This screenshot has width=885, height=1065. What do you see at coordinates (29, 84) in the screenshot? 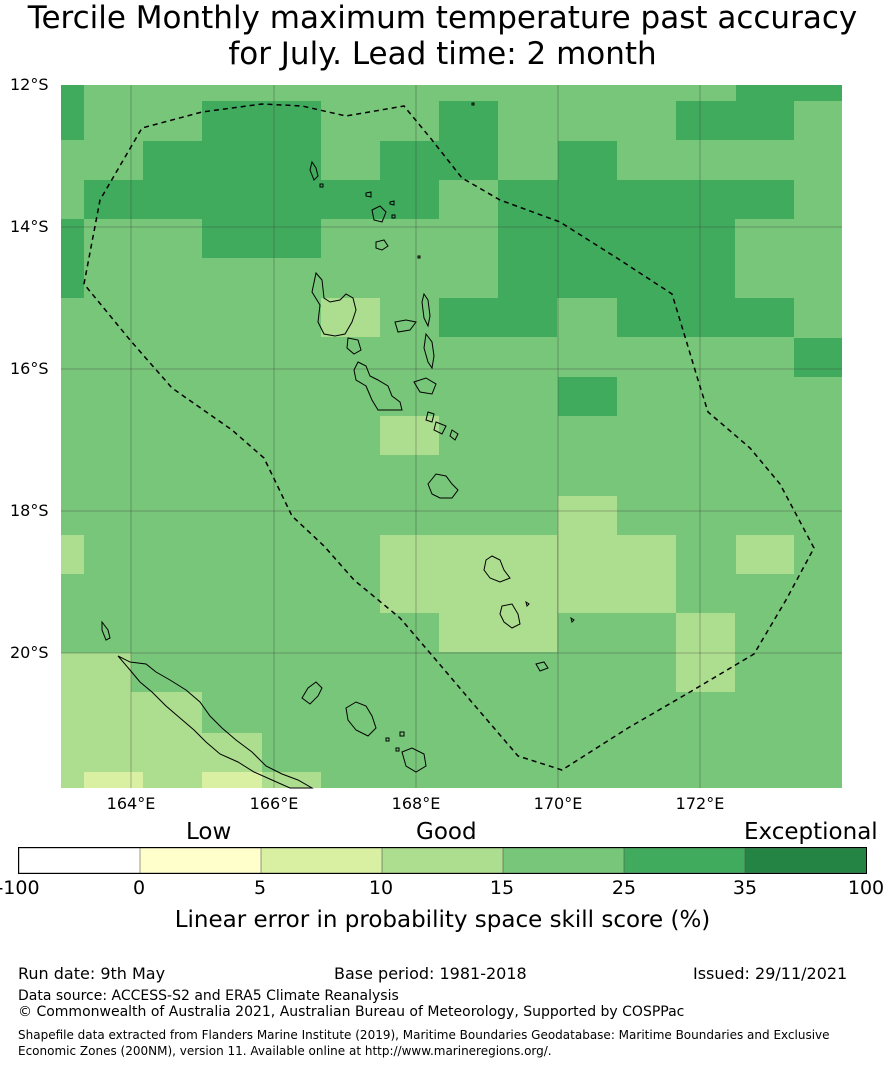
I see `lat-label-12s: 12°S` at bounding box center [29, 84].